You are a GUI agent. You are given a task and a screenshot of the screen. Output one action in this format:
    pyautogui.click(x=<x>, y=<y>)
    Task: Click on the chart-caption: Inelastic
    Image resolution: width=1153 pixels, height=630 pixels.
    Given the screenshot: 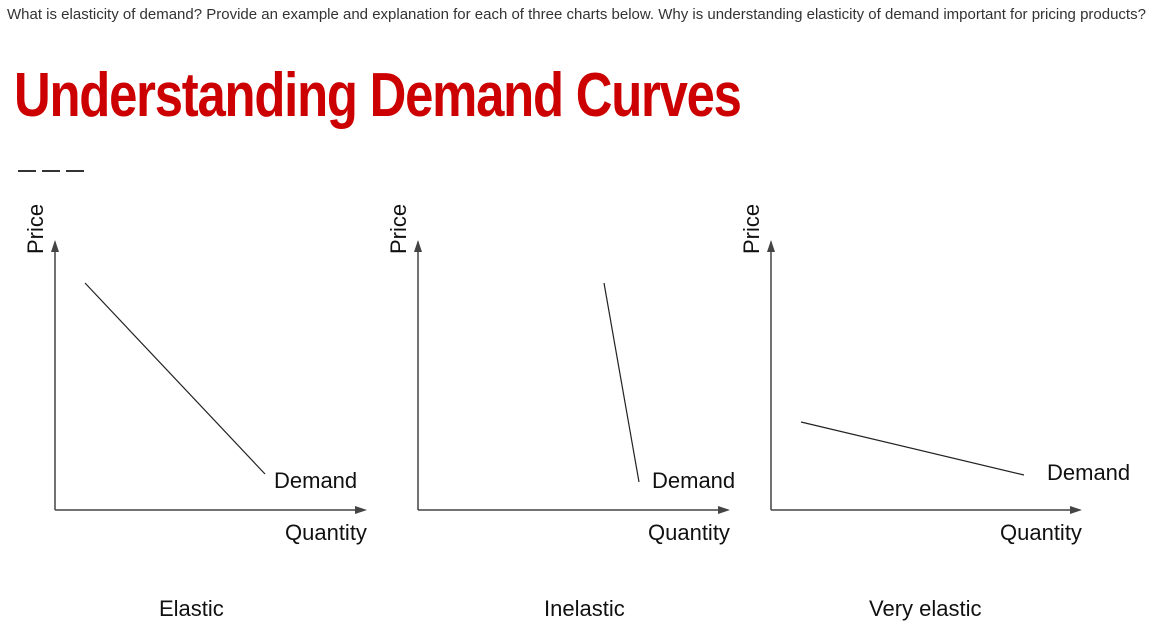 What is the action you would take?
    pyautogui.click(x=584, y=608)
    